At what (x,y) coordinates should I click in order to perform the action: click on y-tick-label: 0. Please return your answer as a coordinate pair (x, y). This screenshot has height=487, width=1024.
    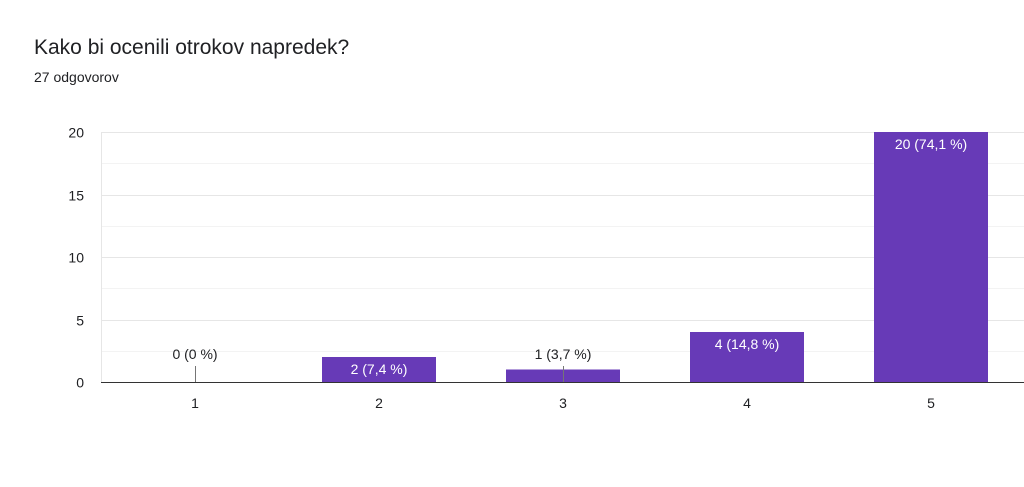
    Looking at the image, I should click on (80, 383).